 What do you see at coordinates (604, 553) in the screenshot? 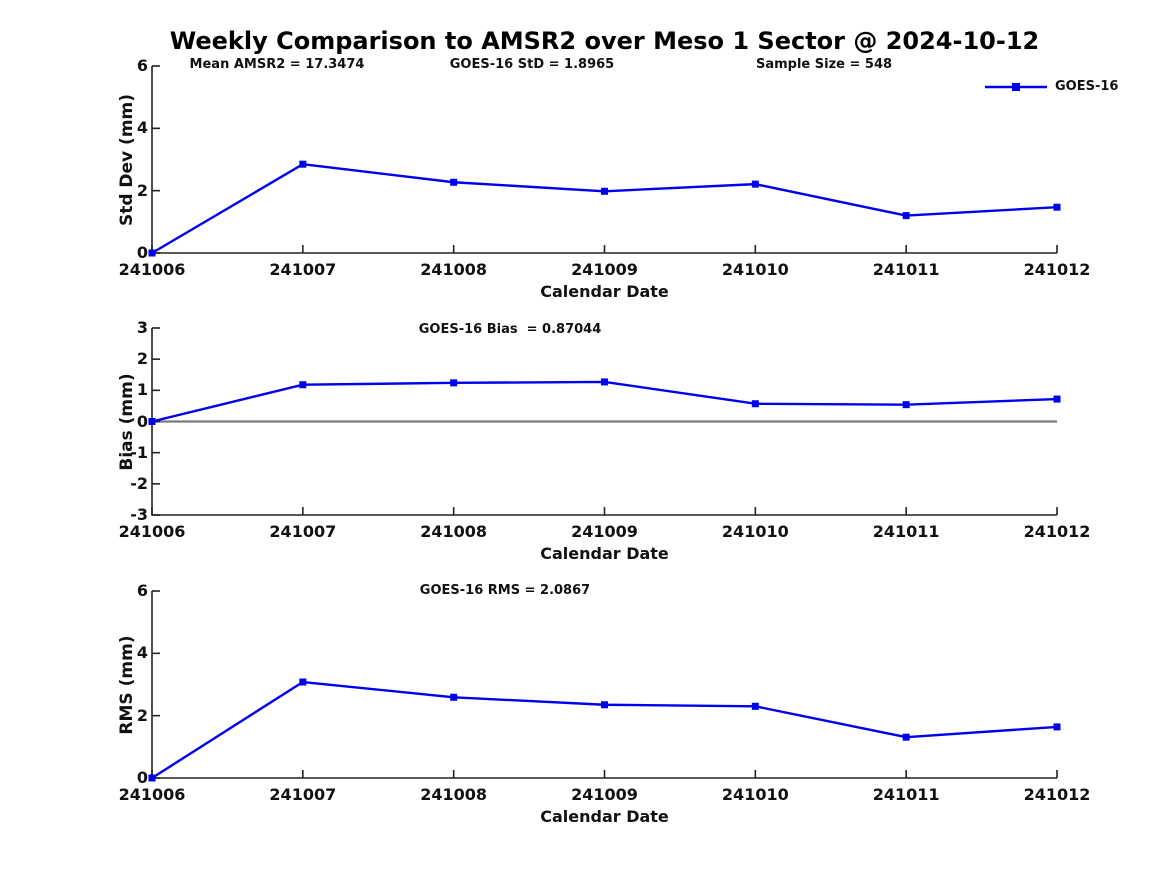
I see `xlabel-calendar-date-2: Calendar Date` at bounding box center [604, 553].